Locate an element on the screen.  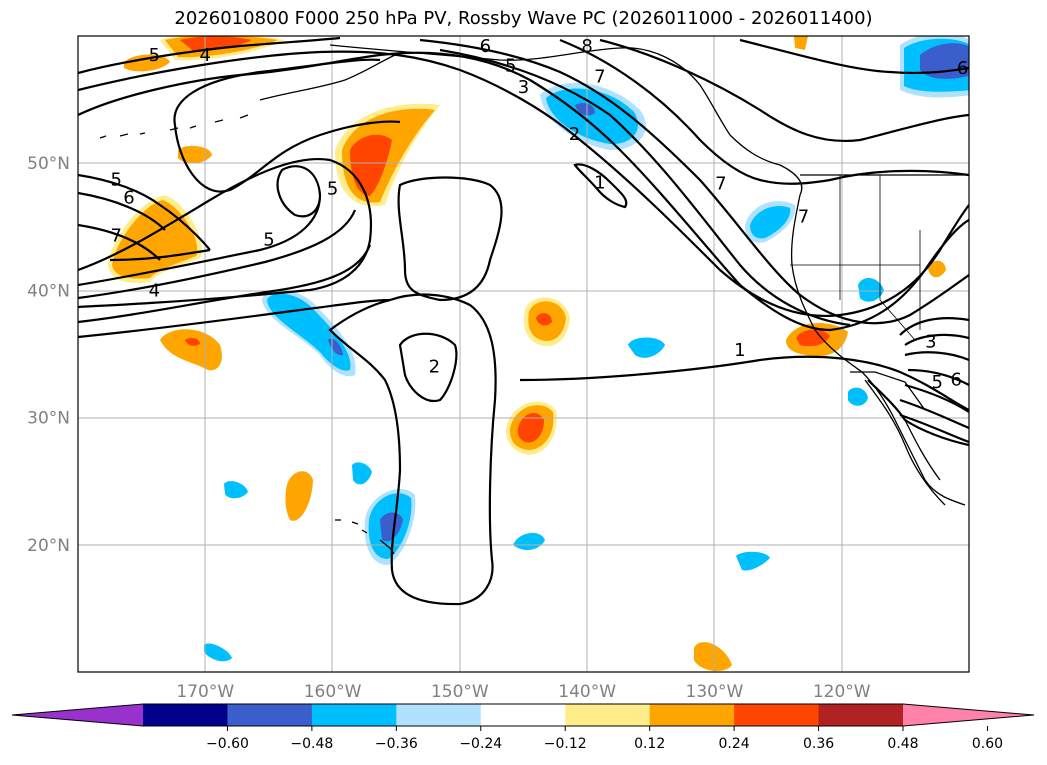
coastline-alaska-peninsula is located at coordinates (327, 77).